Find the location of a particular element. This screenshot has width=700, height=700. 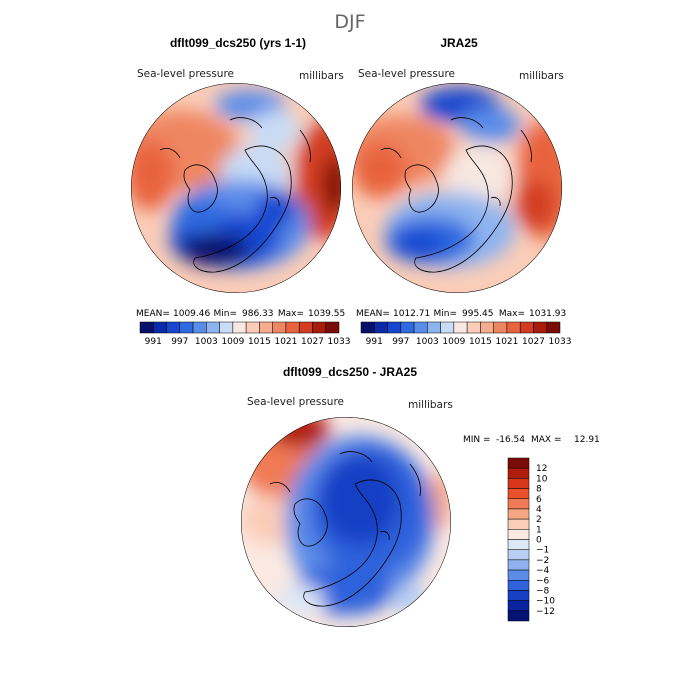

colorbar-tick-label: 12 is located at coordinates (541, 469).